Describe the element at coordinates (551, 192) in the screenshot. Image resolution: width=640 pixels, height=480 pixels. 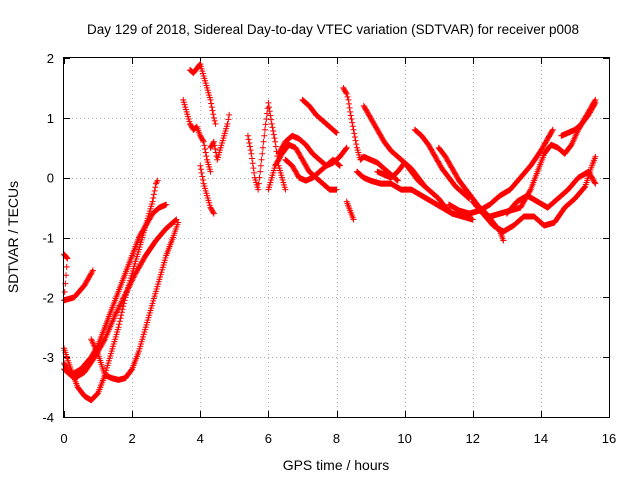
I see `series-trace-y` at that location.